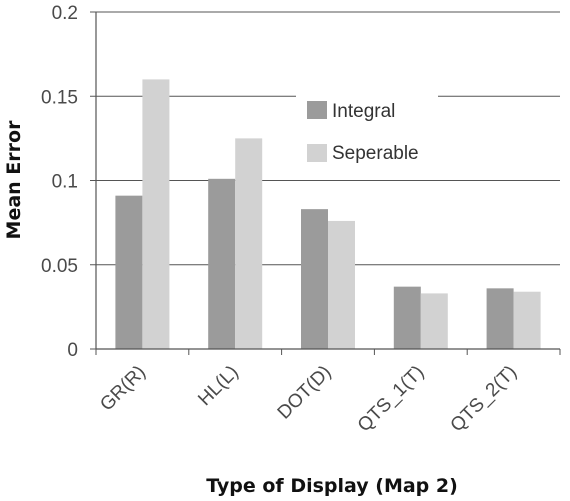 The width and height of the screenshot is (570, 501). I want to click on x-tick-label: DOT(D), so click(305, 393).